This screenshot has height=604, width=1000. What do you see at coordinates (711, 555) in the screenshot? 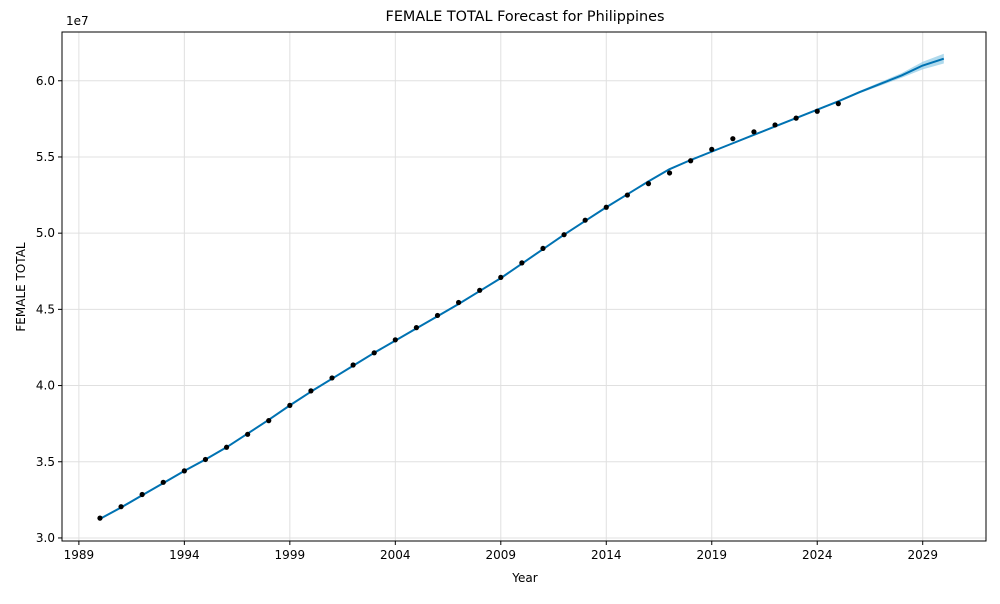
I see `x-tick-label: 2019` at bounding box center [711, 555].